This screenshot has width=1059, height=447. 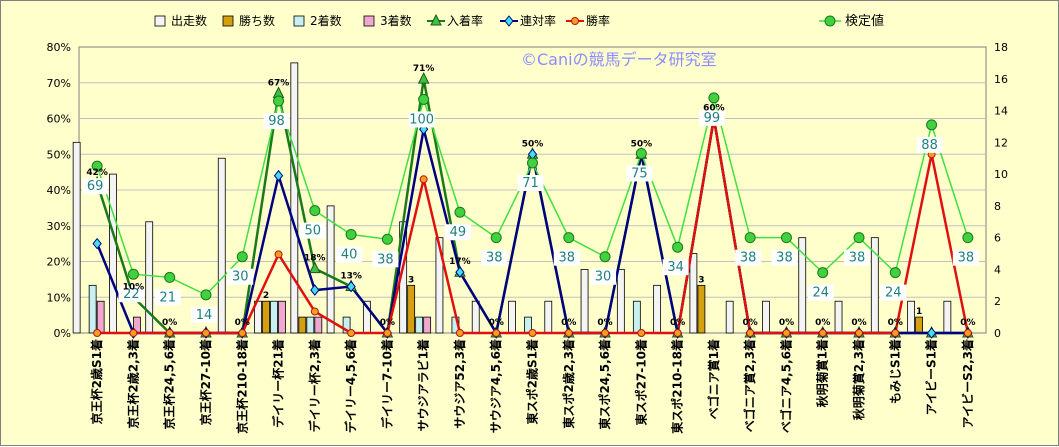 I want to click on value-label: 49, so click(x=458, y=232).